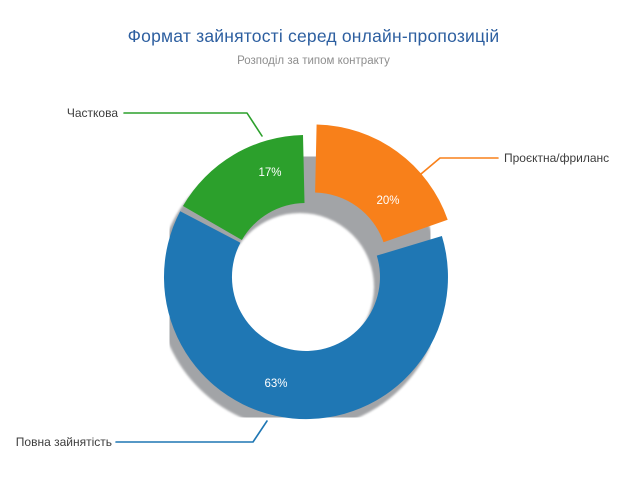  Describe the element at coordinates (275, 384) in the screenshot. I see `pct-label-full-time: 63%` at that location.